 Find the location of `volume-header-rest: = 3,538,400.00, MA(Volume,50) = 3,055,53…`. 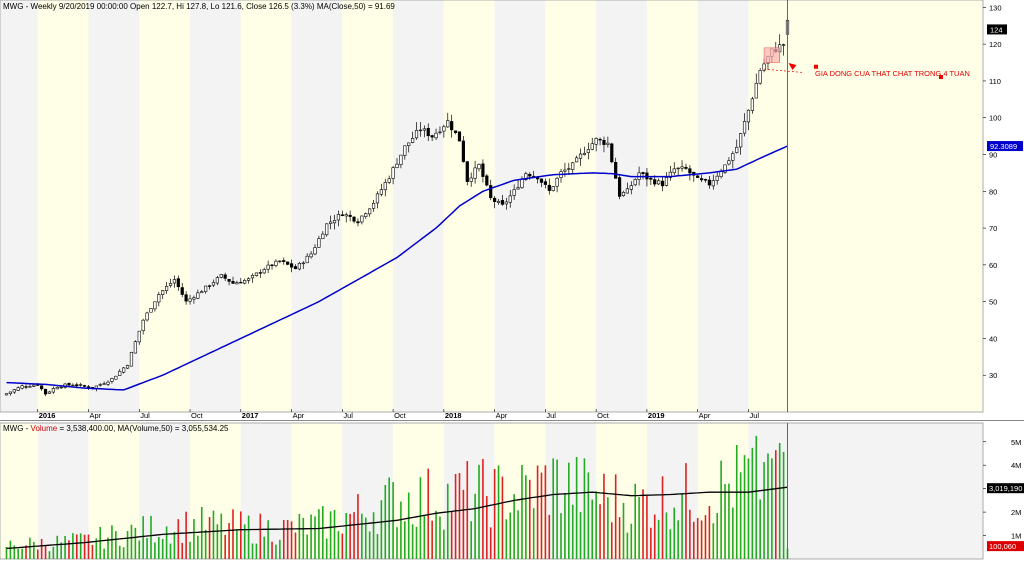

volume-header-rest: = 3,538,400.00, MA(Volume,50) = 3,055,53… is located at coordinates (143, 428).